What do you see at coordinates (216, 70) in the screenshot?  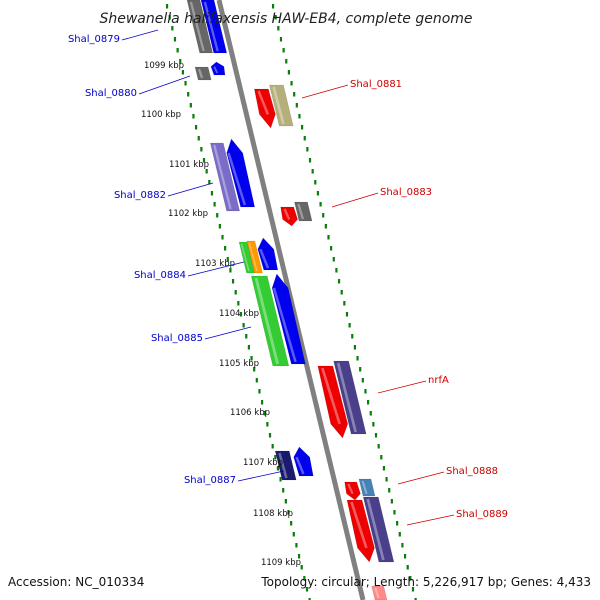 I see `gene-shal-0880-pair-shine` at bounding box center [216, 70].